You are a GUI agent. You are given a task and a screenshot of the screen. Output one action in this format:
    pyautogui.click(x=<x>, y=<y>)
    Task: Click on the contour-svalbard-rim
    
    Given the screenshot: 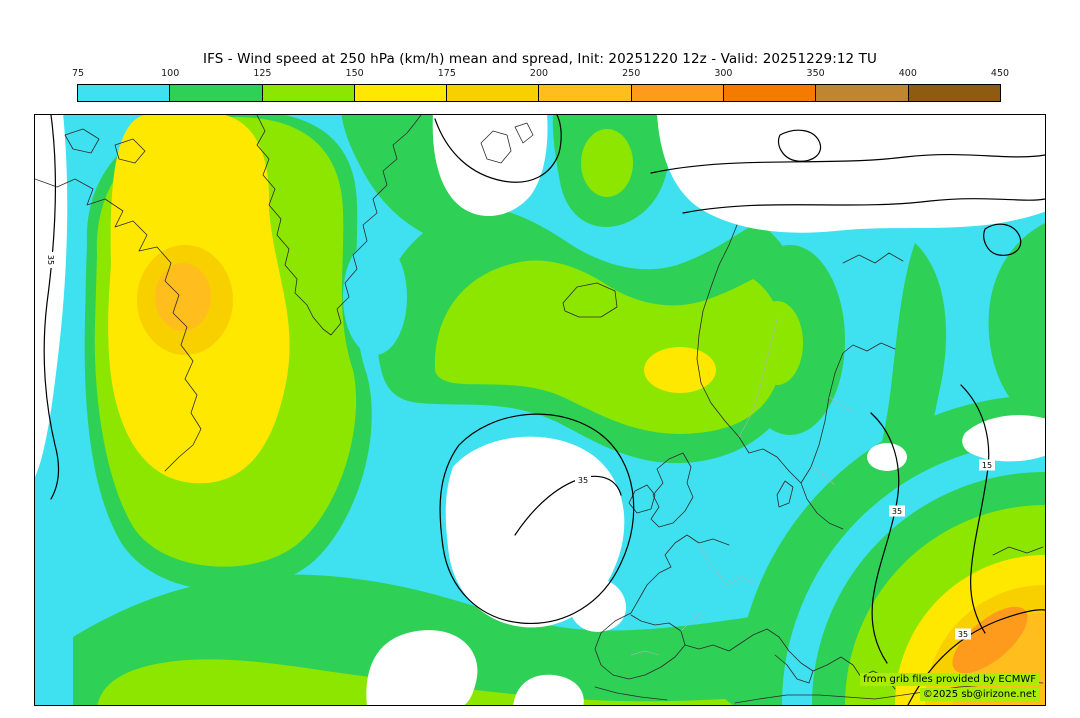 What is the action you would take?
    pyautogui.click(x=498, y=149)
    